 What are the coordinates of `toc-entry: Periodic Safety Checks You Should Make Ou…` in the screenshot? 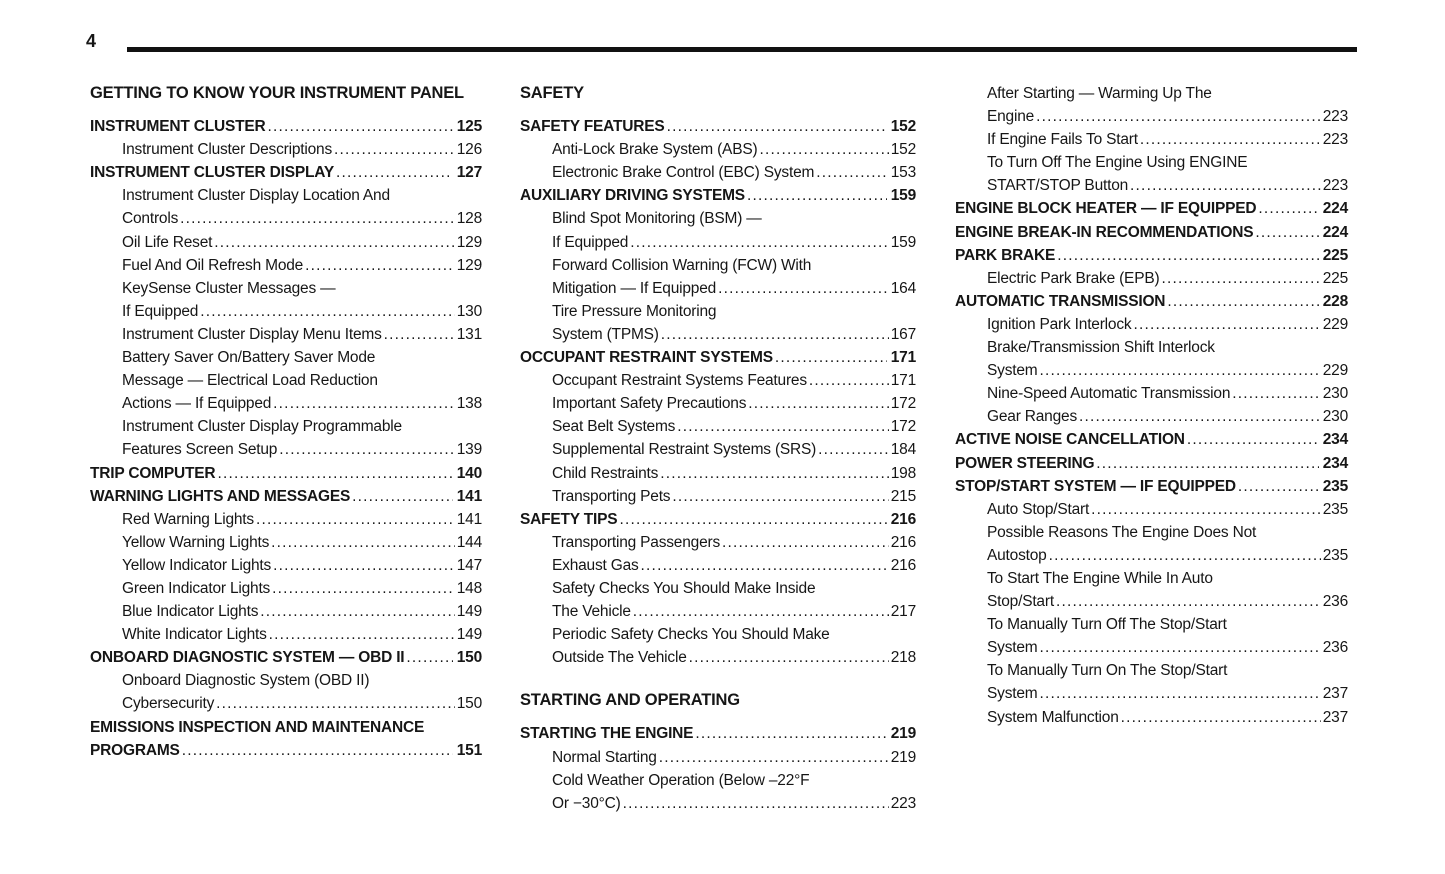 It's located at (718, 646).